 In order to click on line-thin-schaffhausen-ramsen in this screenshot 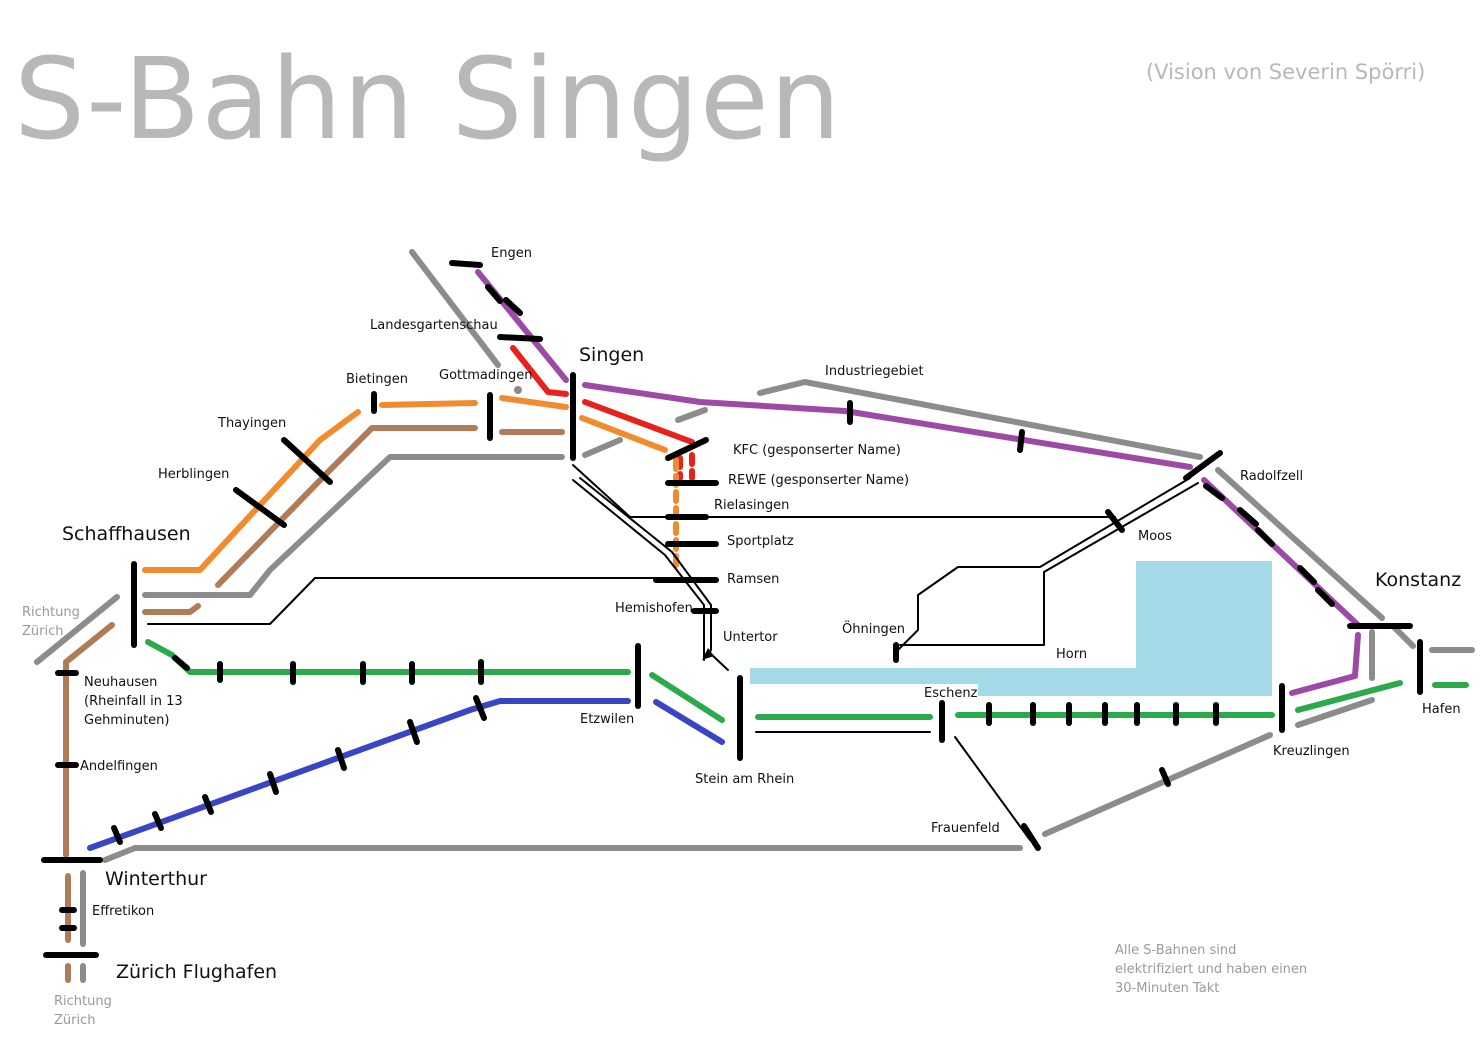, I will do `click(401, 601)`.